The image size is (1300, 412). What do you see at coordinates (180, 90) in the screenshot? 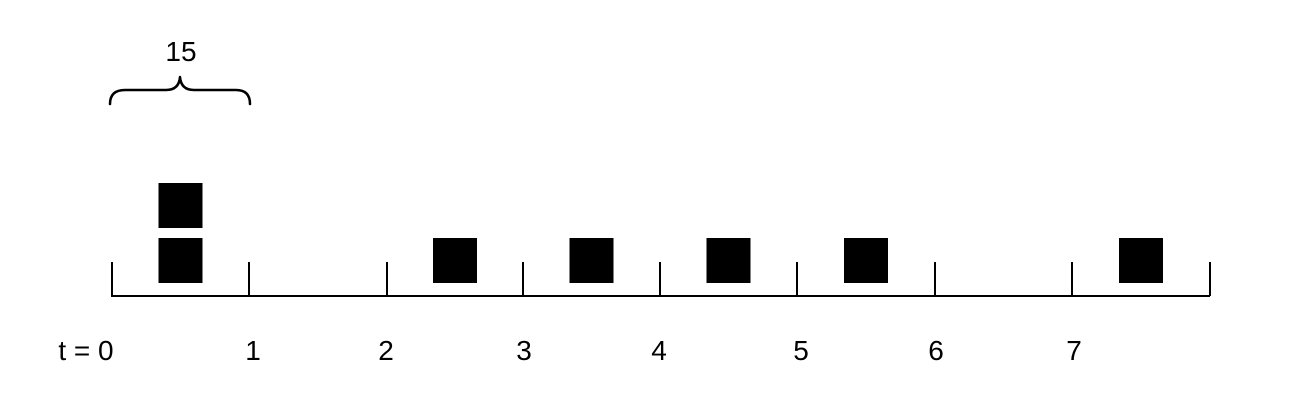
I see `brace` at bounding box center [180, 90].